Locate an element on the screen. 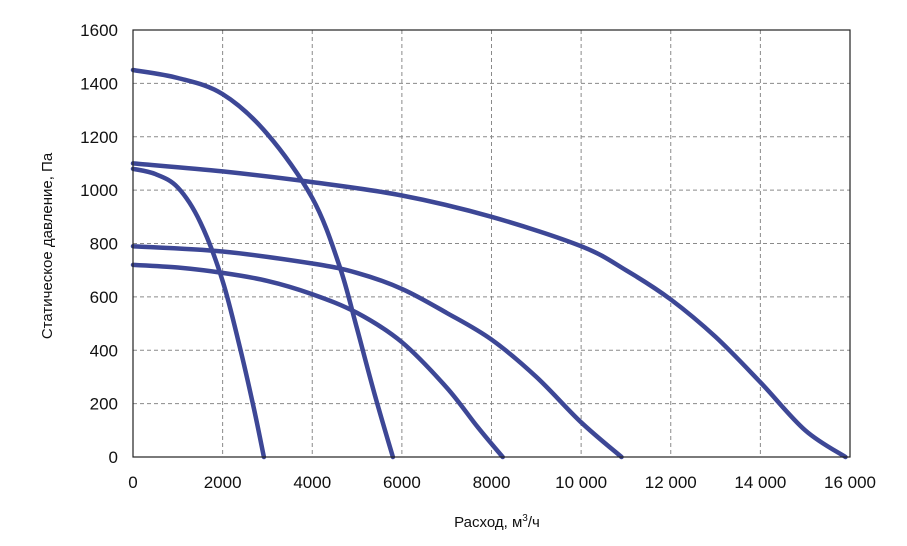 The width and height of the screenshot is (907, 546). y-tick-label: 1600 is located at coordinates (99, 30).